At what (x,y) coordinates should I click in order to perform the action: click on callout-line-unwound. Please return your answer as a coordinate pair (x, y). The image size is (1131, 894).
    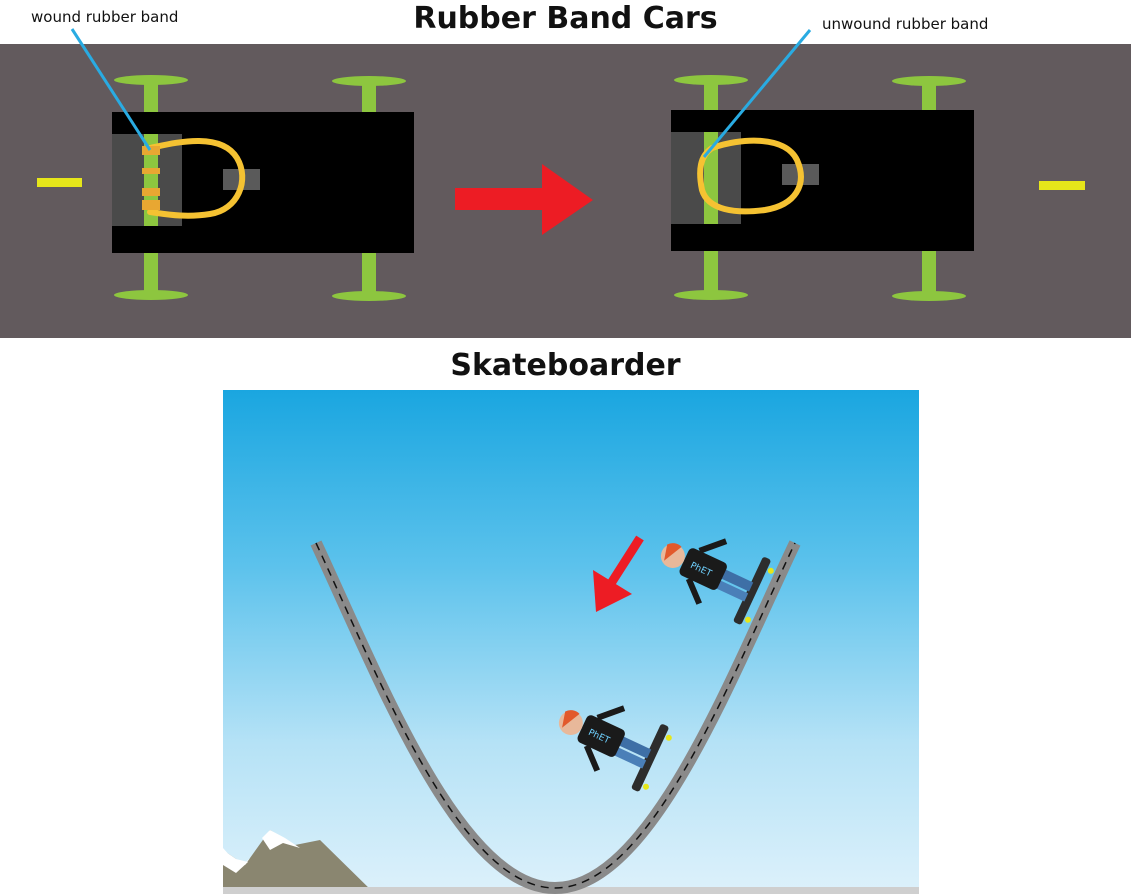
    Looking at the image, I should click on (757, 93).